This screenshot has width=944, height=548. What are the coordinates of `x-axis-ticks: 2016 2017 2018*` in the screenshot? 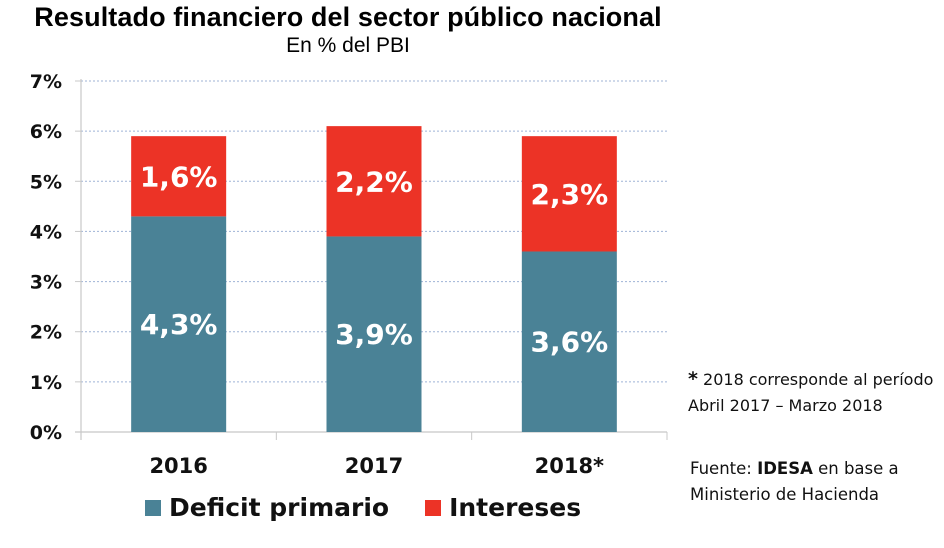 It's located at (376, 466).